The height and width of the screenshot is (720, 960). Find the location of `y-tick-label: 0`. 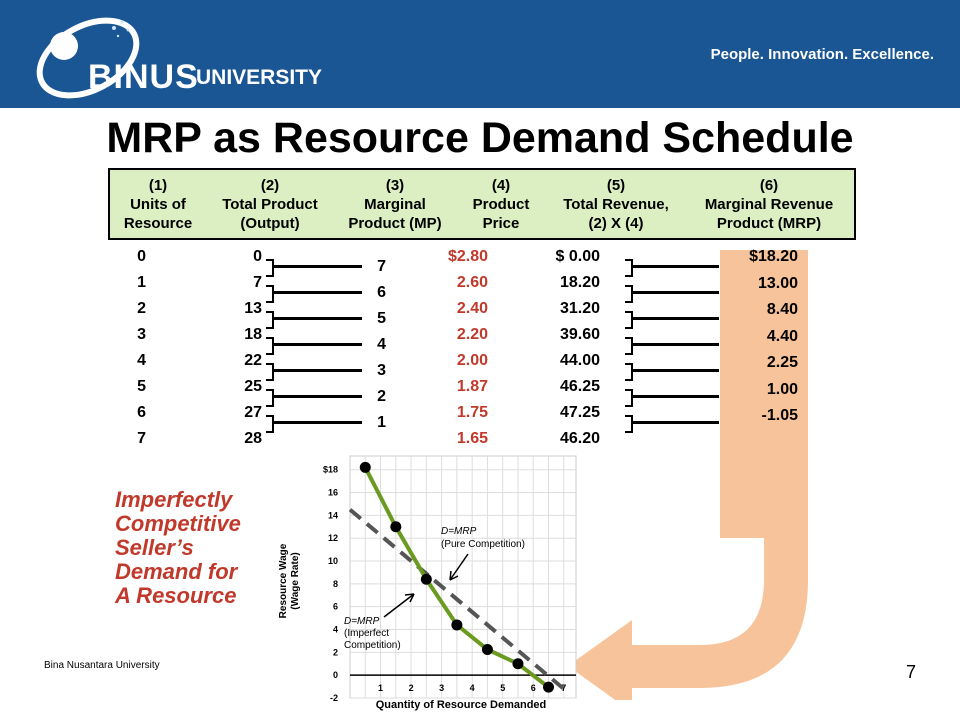

y-tick-label: 0 is located at coordinates (335, 675).